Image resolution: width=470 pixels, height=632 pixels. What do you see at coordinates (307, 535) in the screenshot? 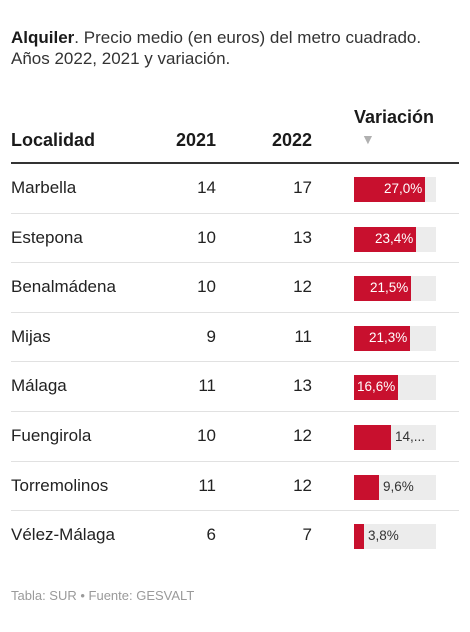
I see `cell-2022: 7` at bounding box center [307, 535].